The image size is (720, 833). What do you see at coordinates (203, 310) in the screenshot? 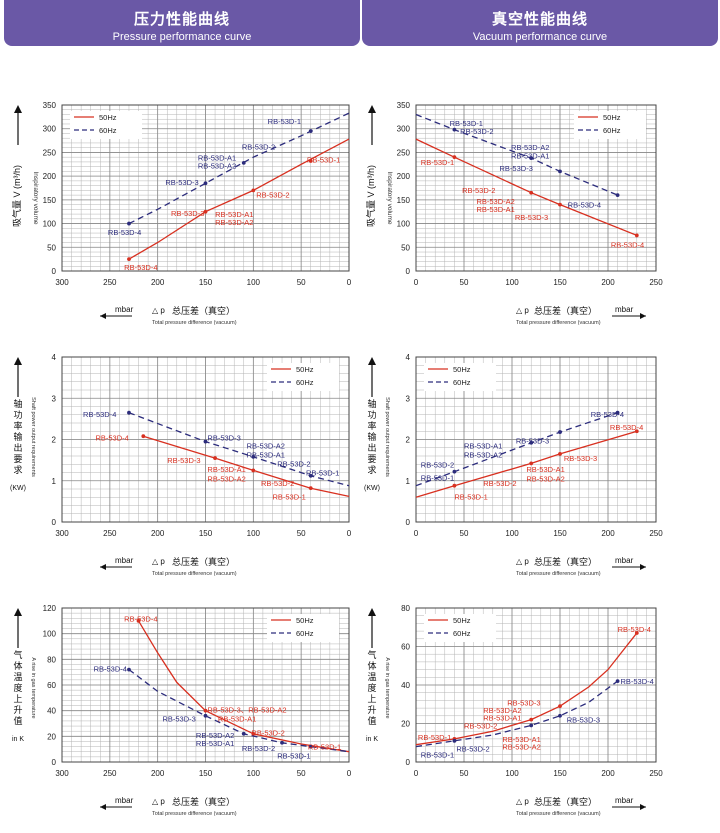
I see `x-axis-label-cn: 总压差（真空）` at bounding box center [203, 310].